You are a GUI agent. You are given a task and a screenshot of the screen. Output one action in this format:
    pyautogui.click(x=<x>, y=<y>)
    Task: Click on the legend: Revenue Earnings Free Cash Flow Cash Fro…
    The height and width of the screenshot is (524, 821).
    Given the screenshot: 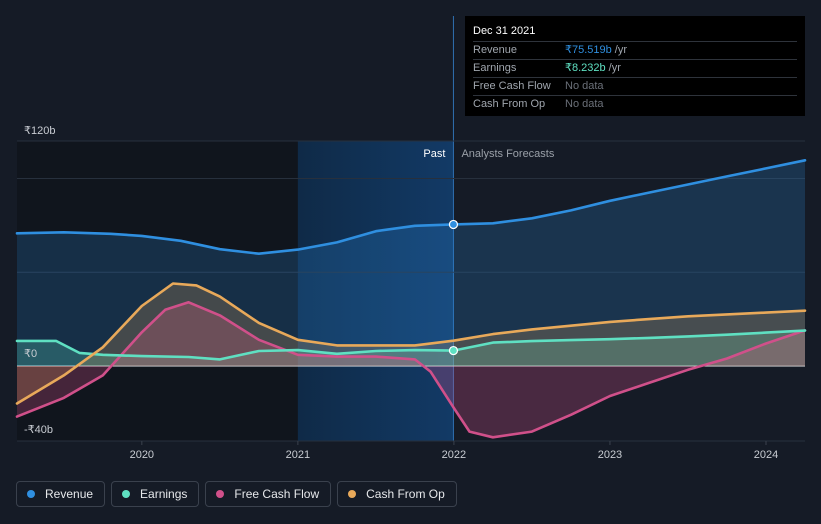 What is the action you would take?
    pyautogui.click(x=236, y=494)
    